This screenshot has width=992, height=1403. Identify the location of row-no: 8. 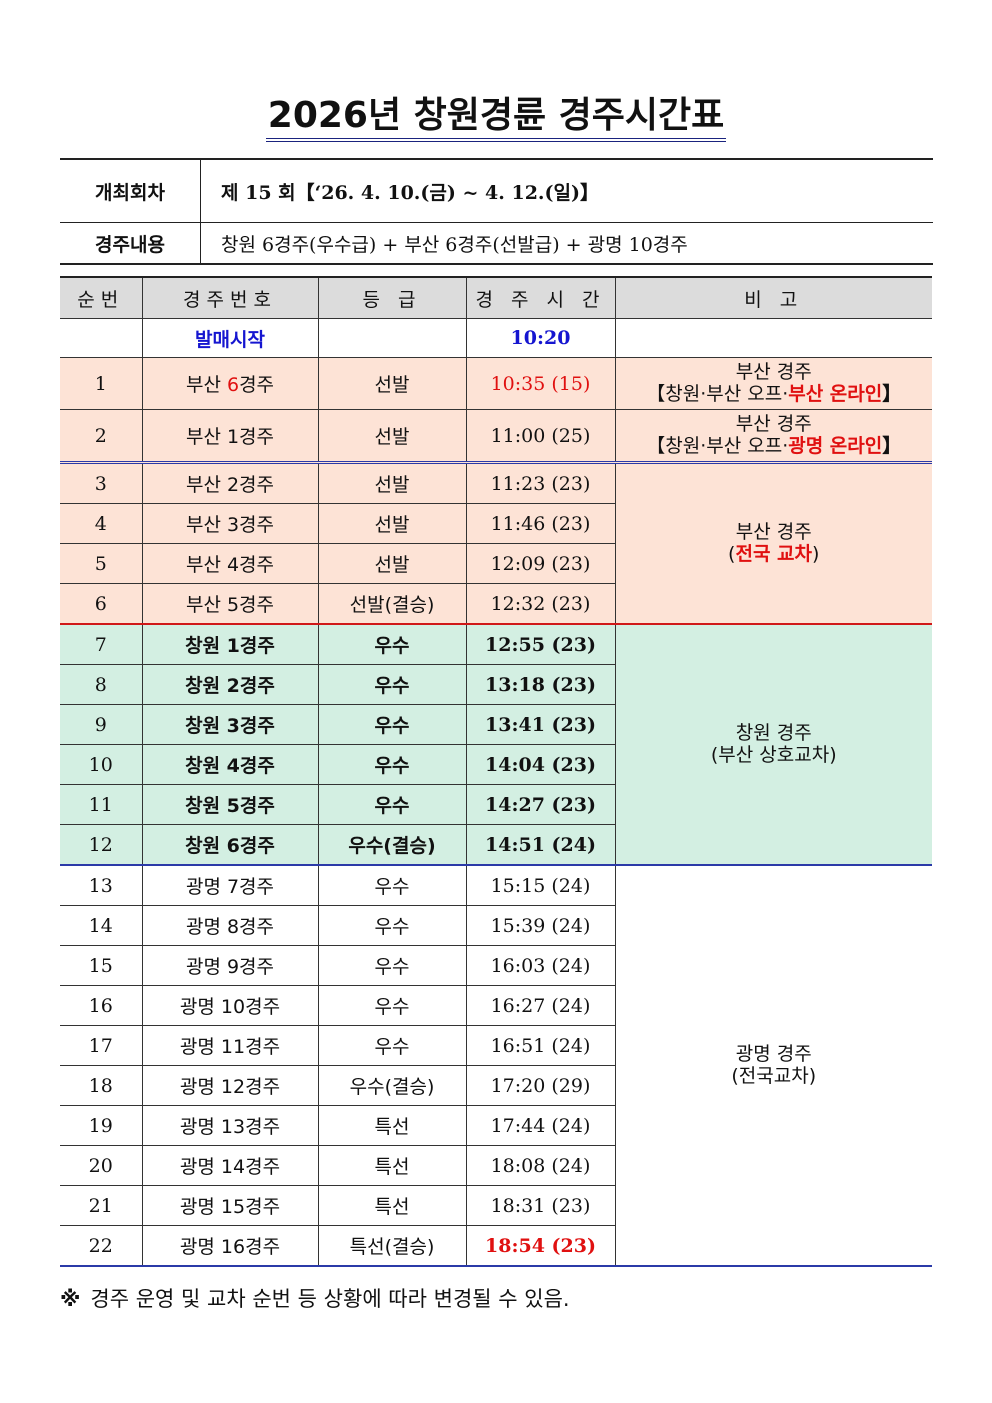
(101, 684).